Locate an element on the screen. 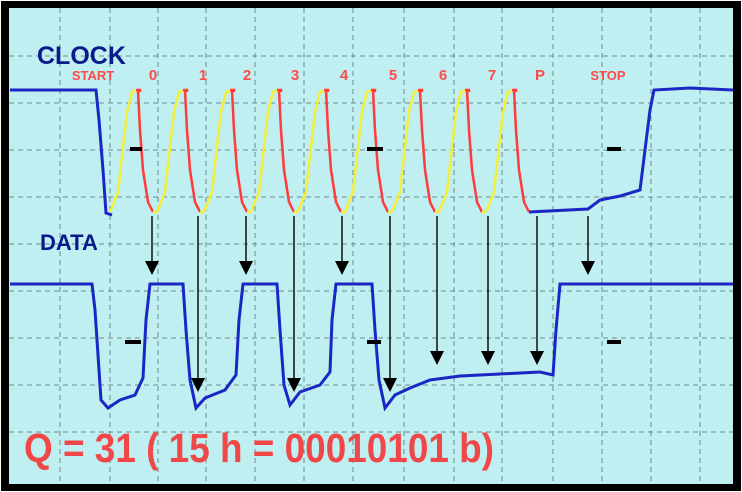  clock-stop-segment is located at coordinates (631, 150).